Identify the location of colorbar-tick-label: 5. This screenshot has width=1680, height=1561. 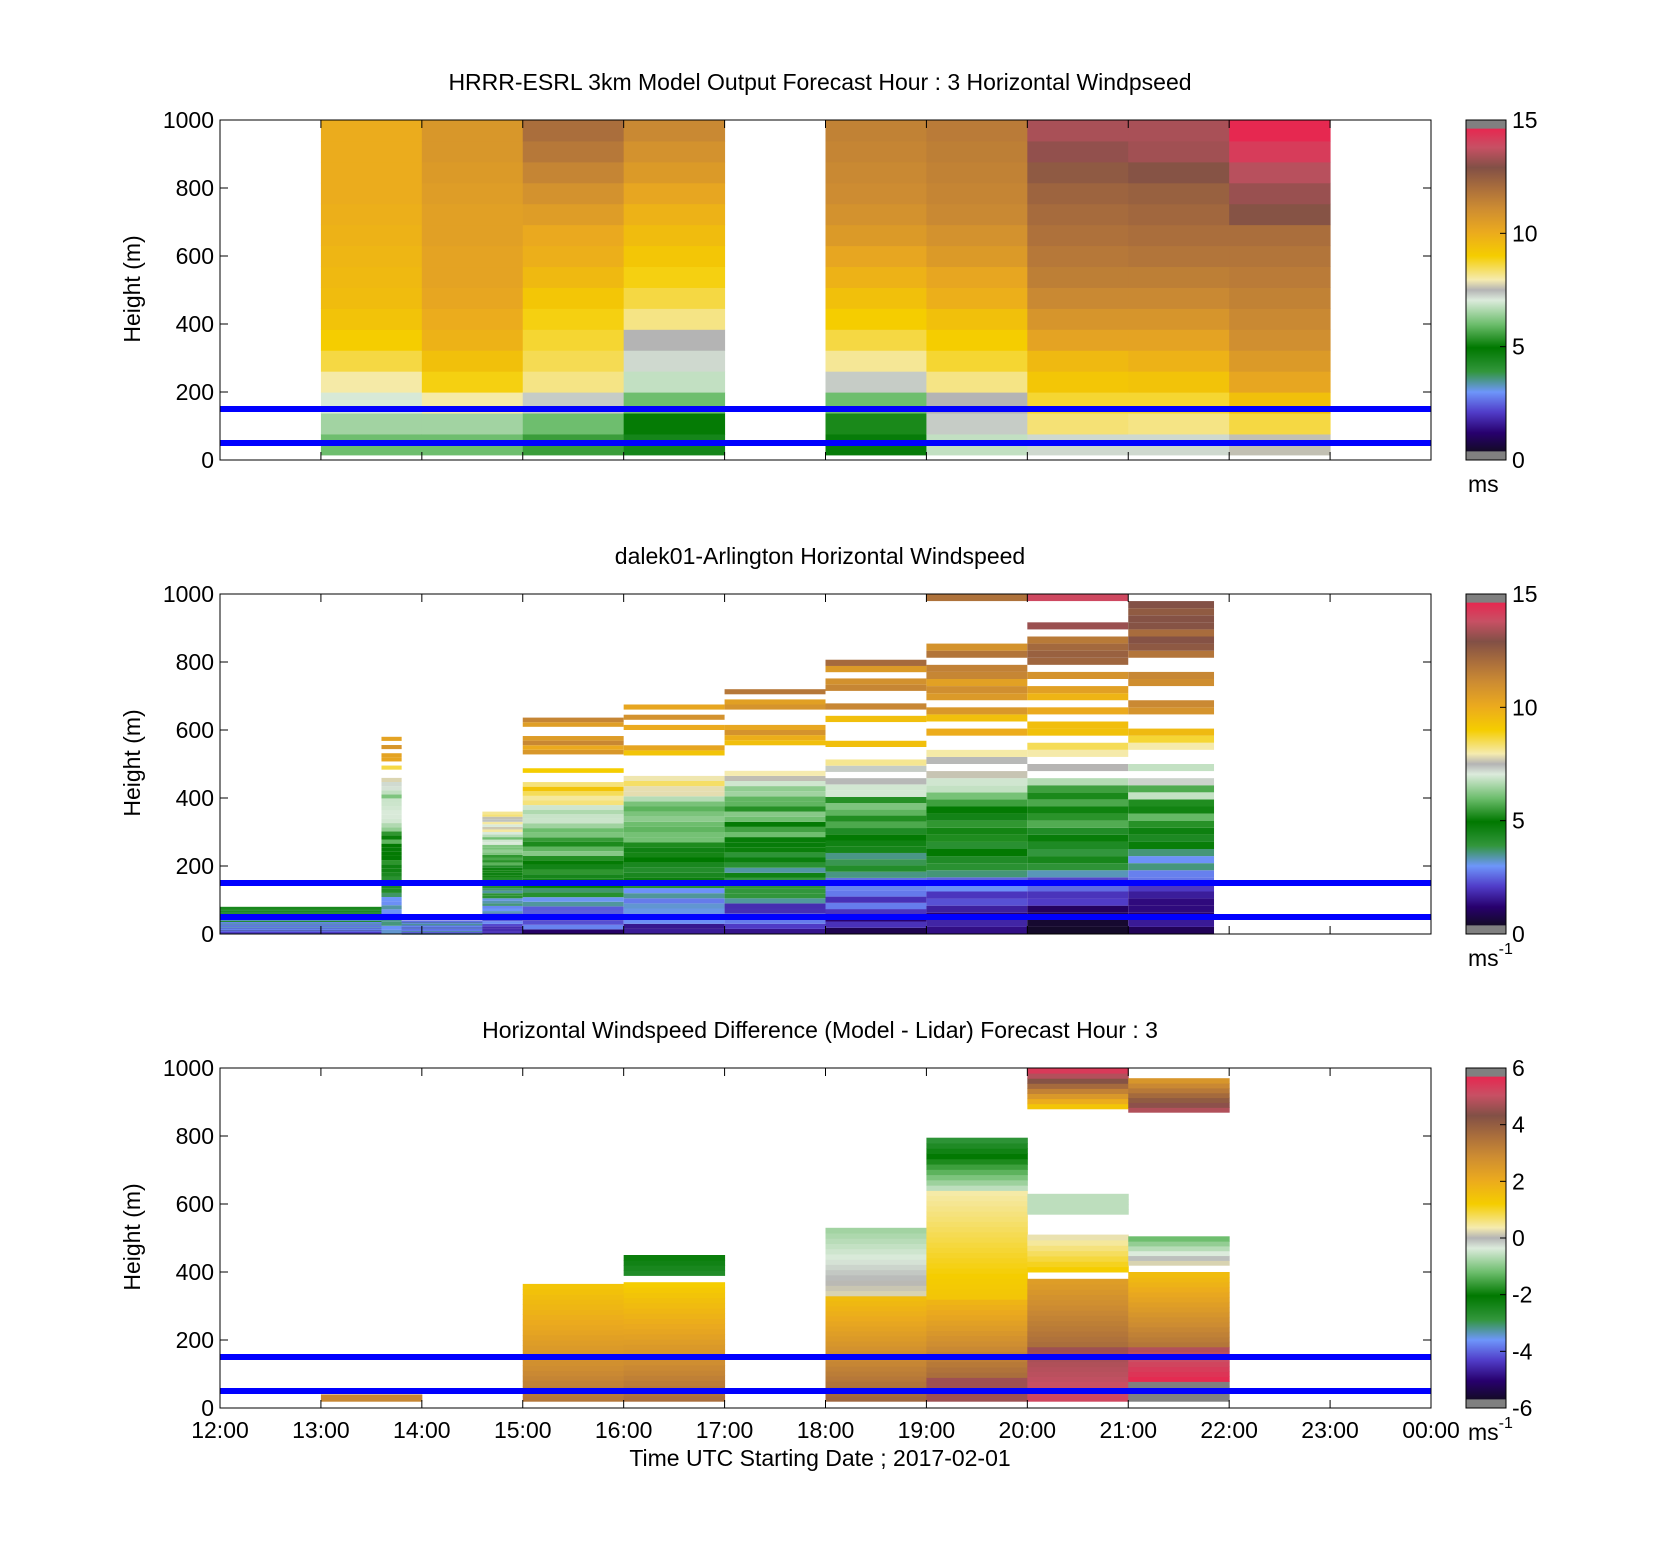
(1518, 821).